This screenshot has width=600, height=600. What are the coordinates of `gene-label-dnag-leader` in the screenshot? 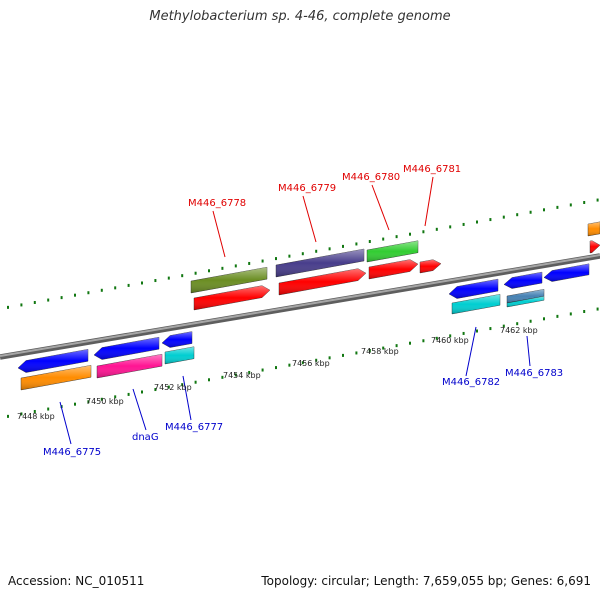 It's located at (139, 409).